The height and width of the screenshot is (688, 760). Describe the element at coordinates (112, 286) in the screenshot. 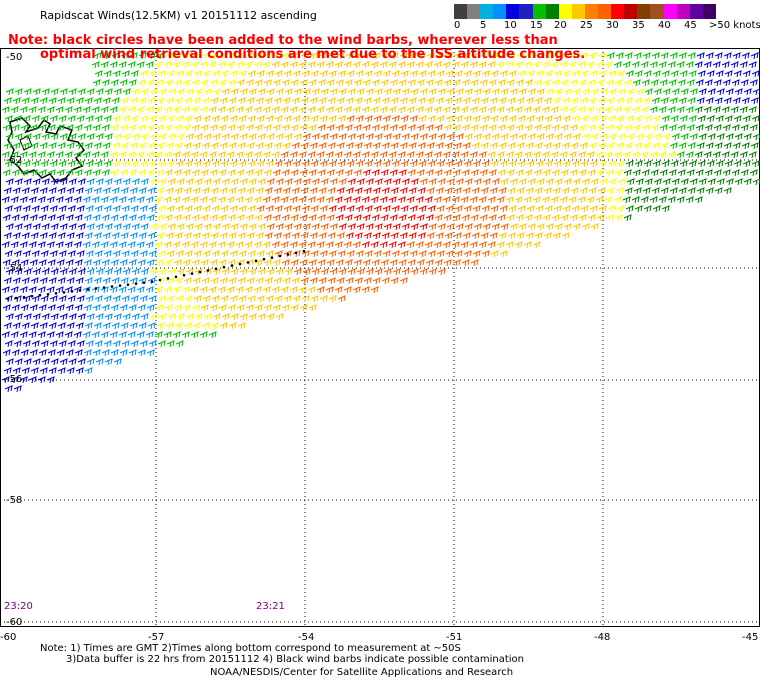

I see `contamination-marker` at that location.